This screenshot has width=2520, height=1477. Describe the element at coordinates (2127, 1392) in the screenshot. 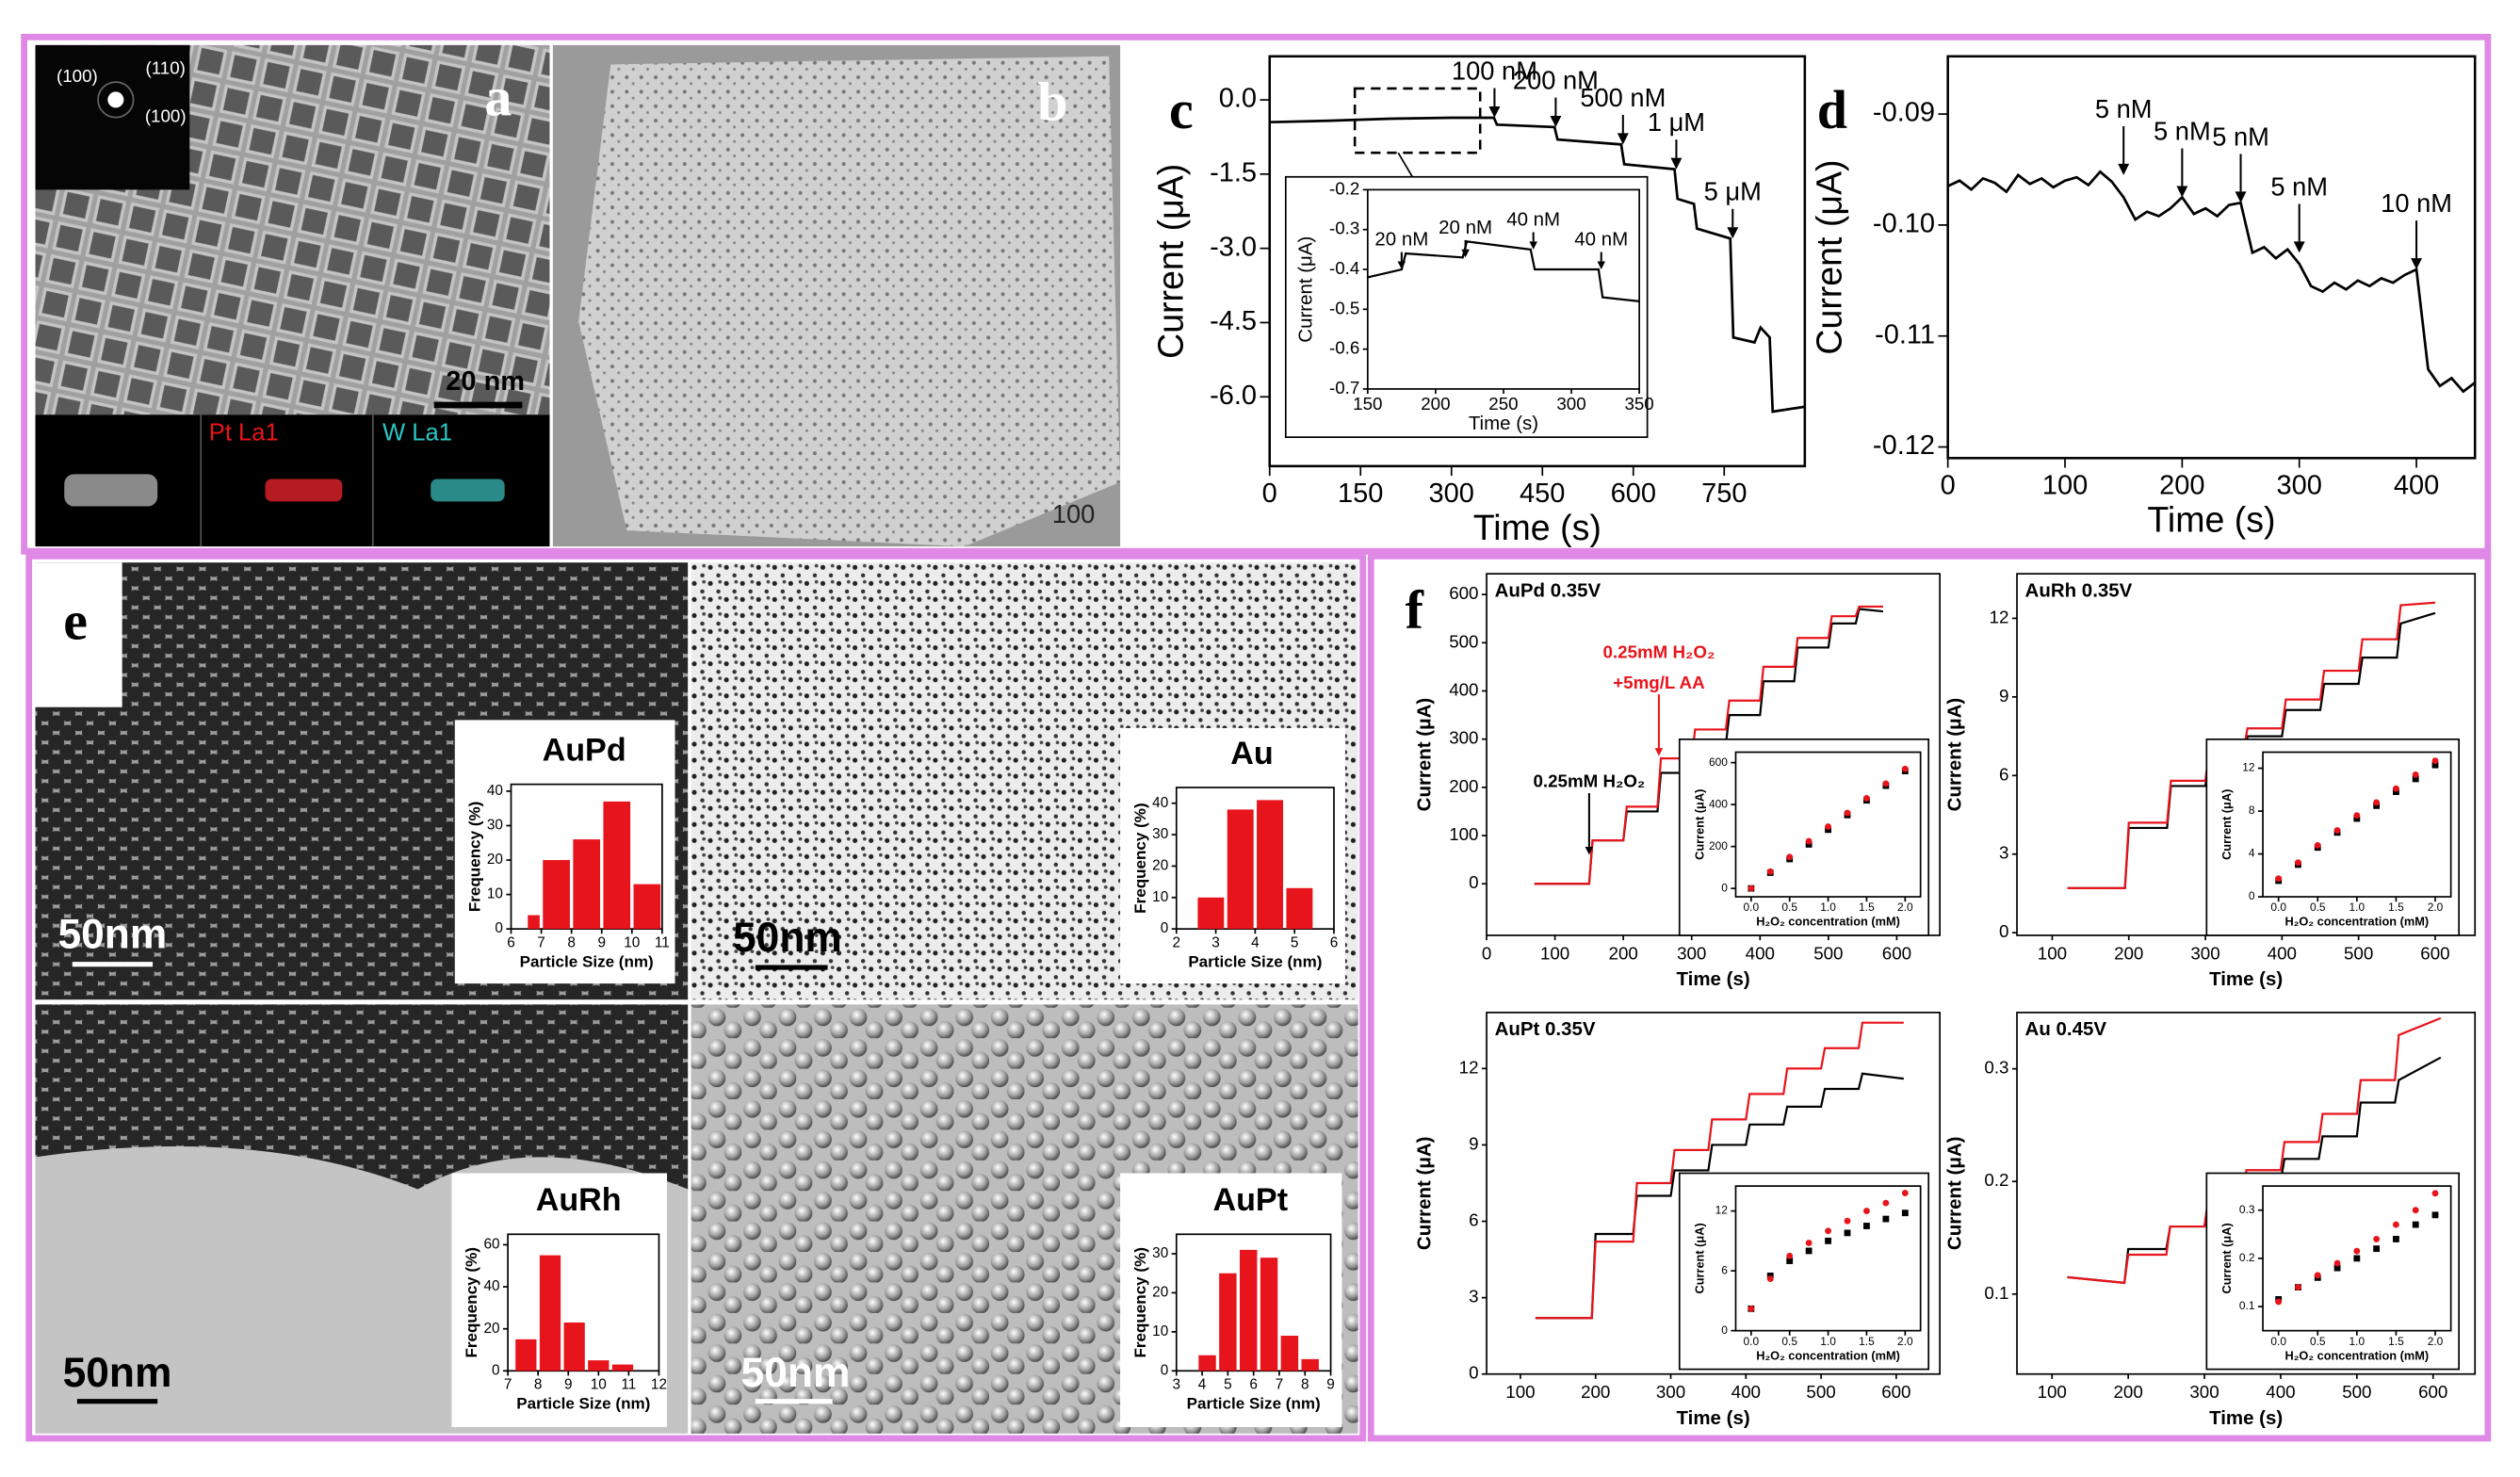

I see `x-tick-label: 200` at that location.